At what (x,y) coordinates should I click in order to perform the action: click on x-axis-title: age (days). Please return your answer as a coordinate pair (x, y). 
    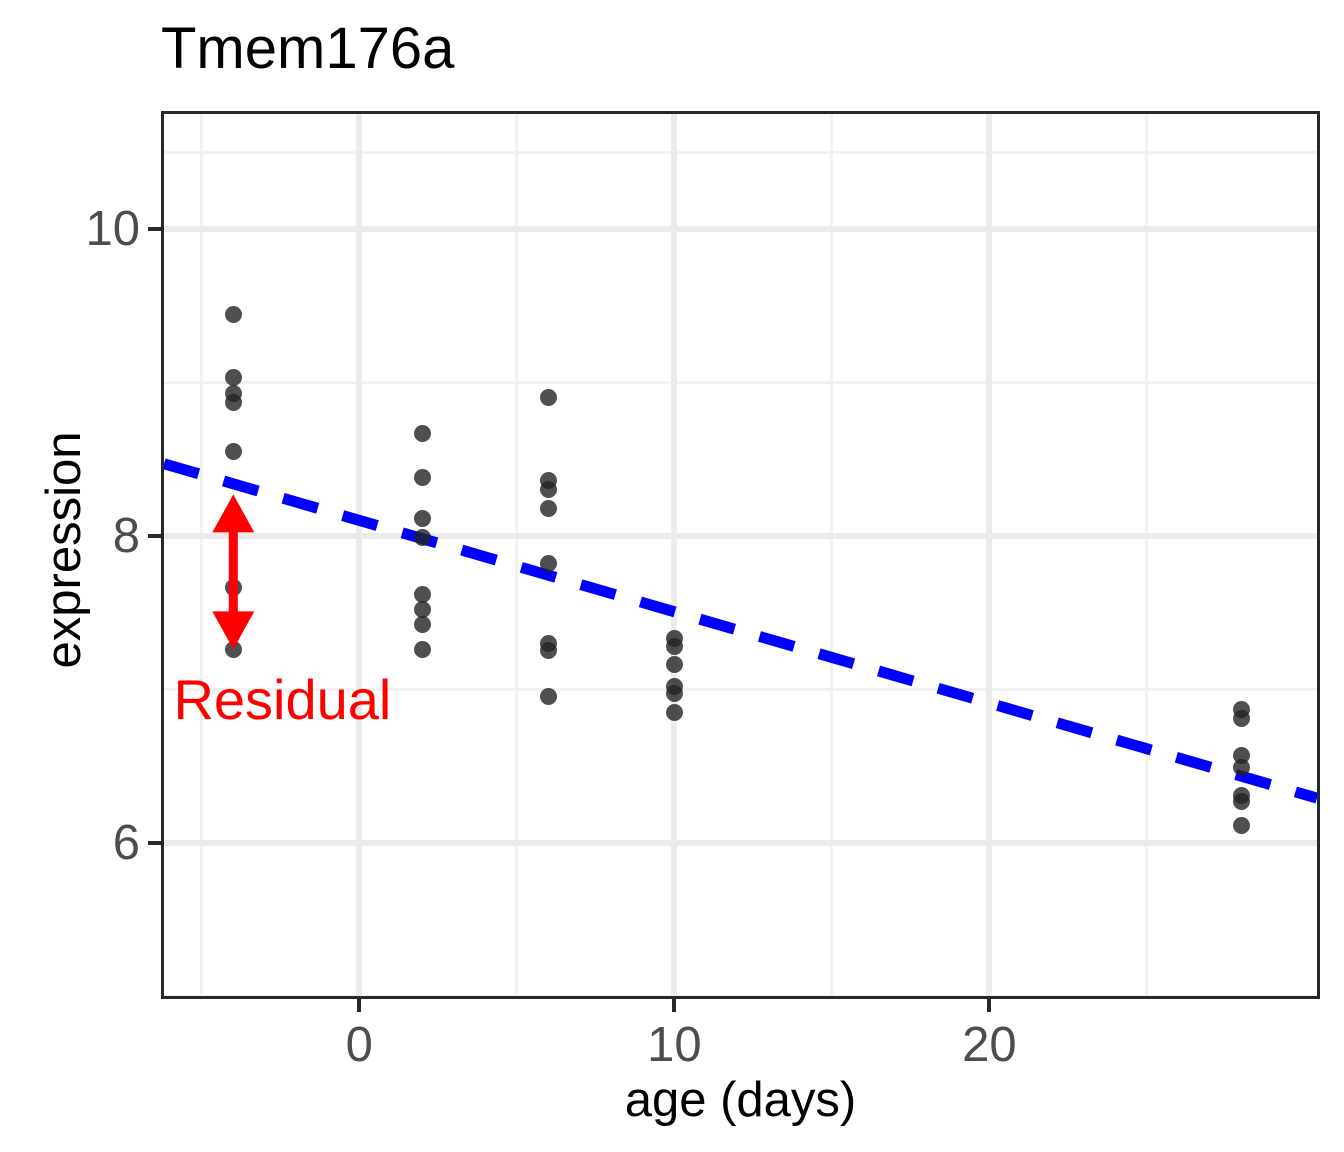
    Looking at the image, I should click on (740, 1100).